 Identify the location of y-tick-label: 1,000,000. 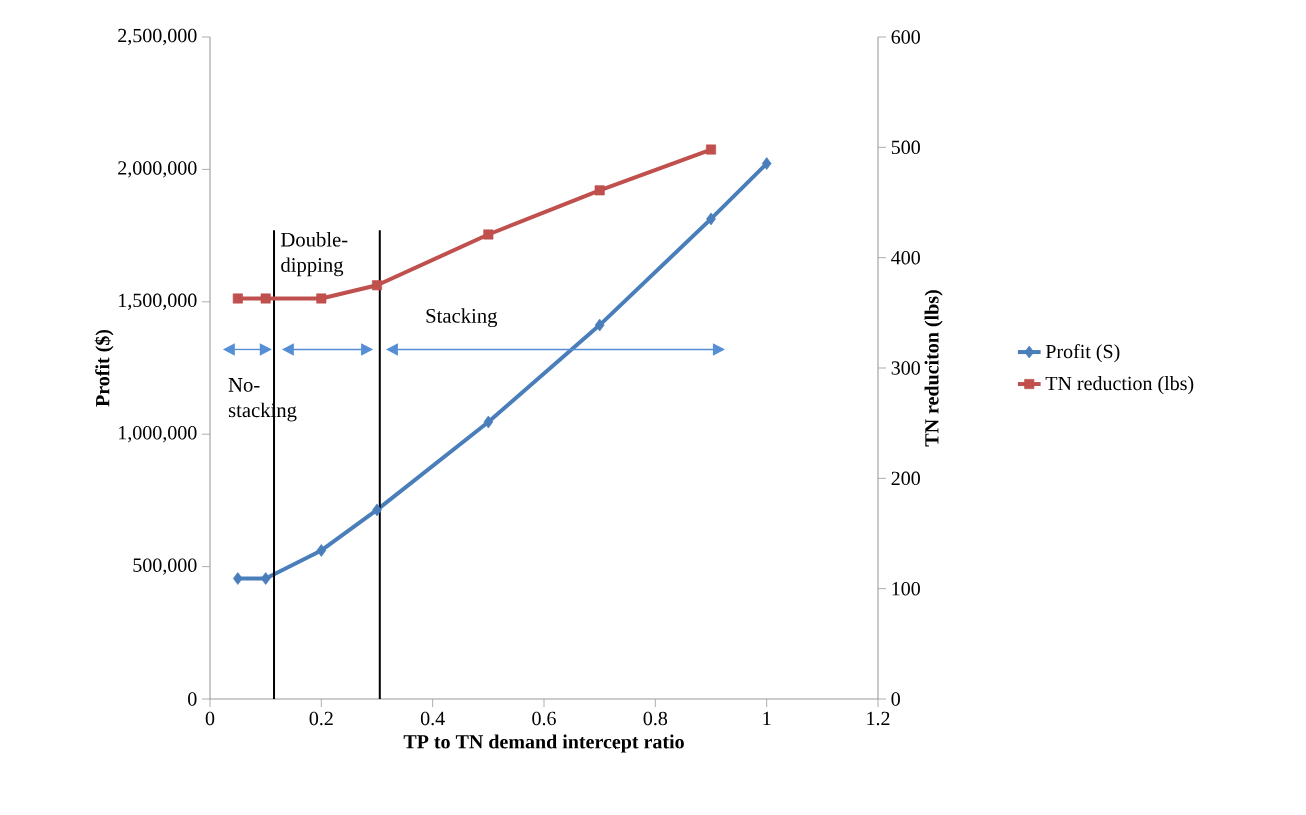
(158, 434).